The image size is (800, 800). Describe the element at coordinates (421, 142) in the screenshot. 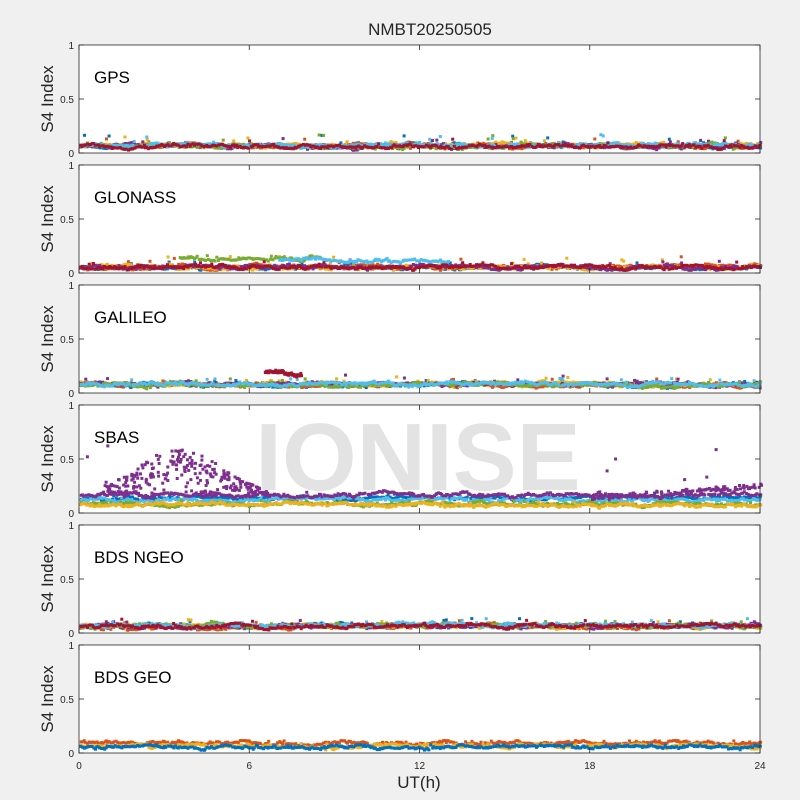

I see `data-points` at that location.